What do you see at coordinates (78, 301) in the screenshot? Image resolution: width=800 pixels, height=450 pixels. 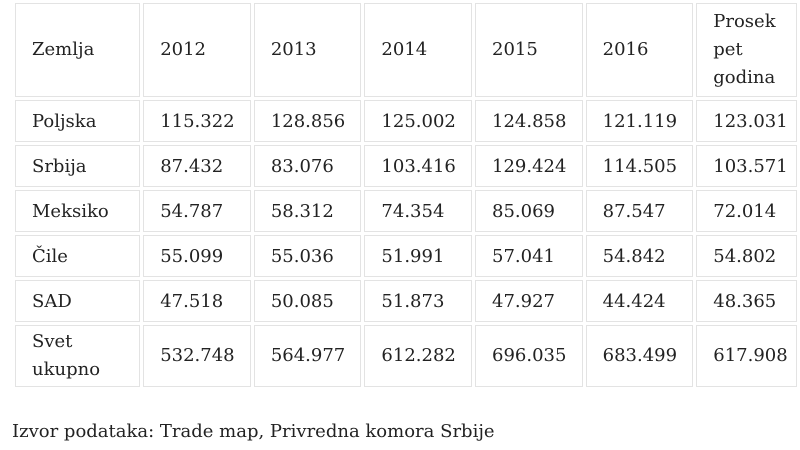 I see `table-cell: SAD` at bounding box center [78, 301].